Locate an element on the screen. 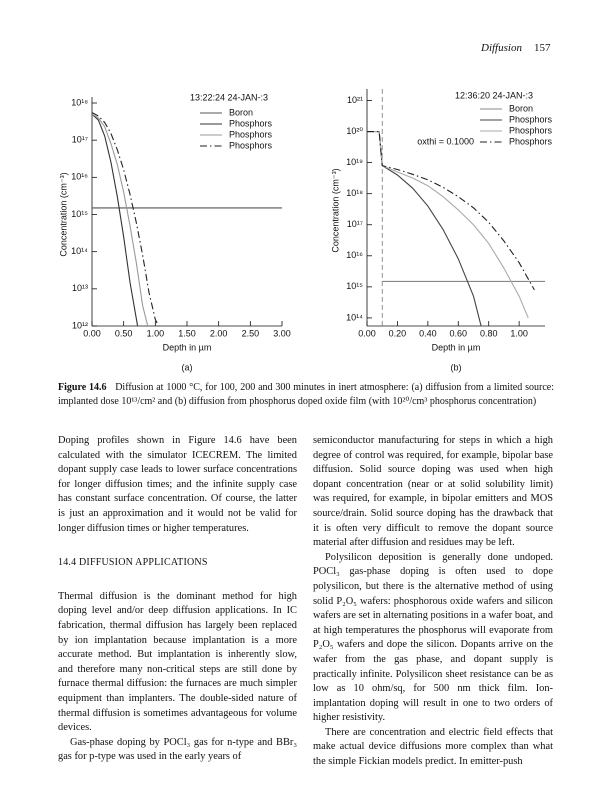  timestamp: 12:36:20 24-JAN-:3 is located at coordinates (494, 95).